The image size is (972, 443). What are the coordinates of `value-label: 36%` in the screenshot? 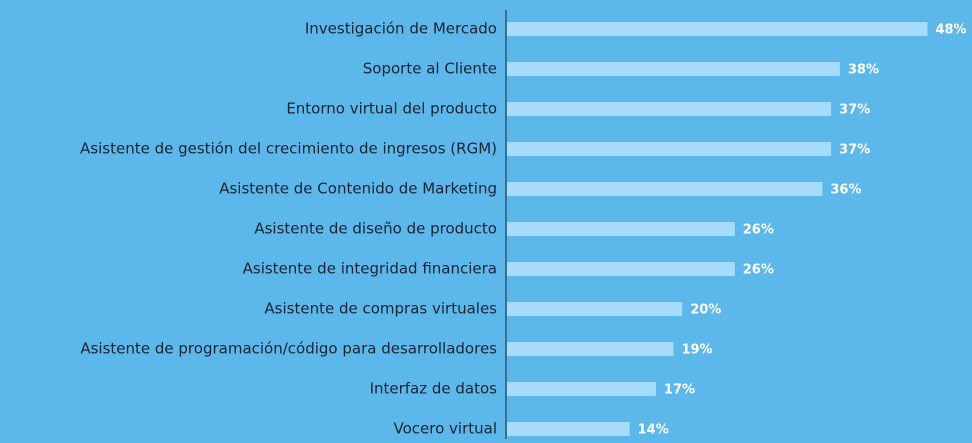 It's located at (845, 190).